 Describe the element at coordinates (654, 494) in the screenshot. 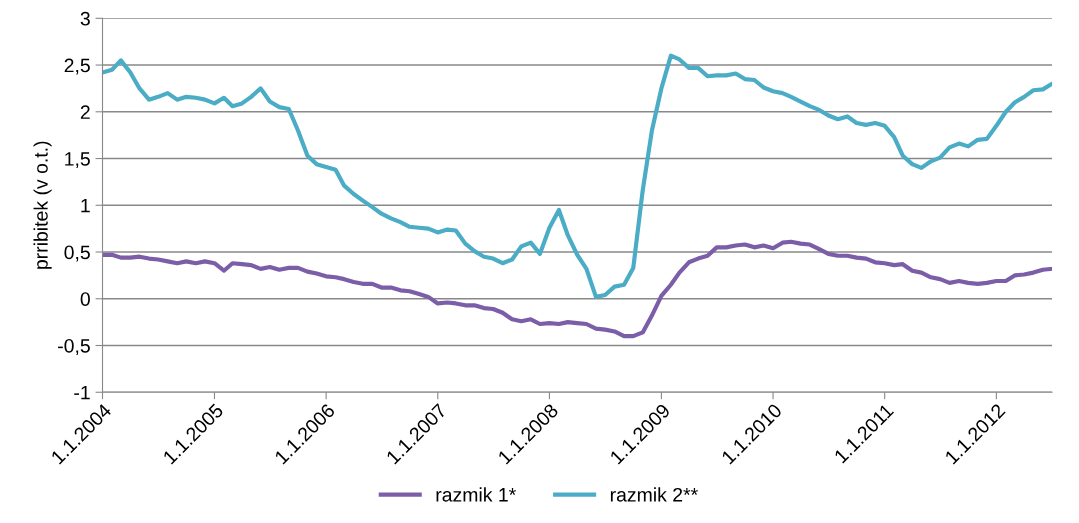

I see `legend-label: razmik 2**` at that location.